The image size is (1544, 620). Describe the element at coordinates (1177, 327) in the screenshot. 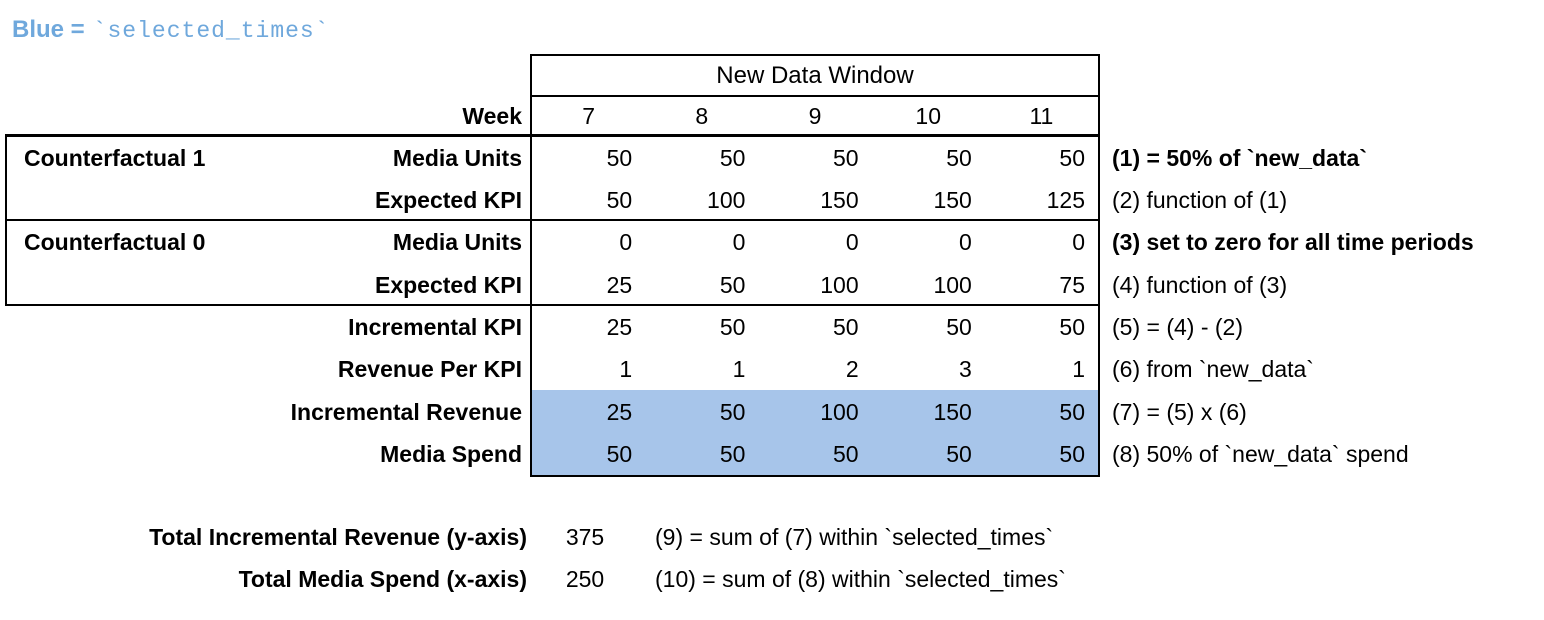

I see `row-annotation: (5) = (4) - (2)` at that location.